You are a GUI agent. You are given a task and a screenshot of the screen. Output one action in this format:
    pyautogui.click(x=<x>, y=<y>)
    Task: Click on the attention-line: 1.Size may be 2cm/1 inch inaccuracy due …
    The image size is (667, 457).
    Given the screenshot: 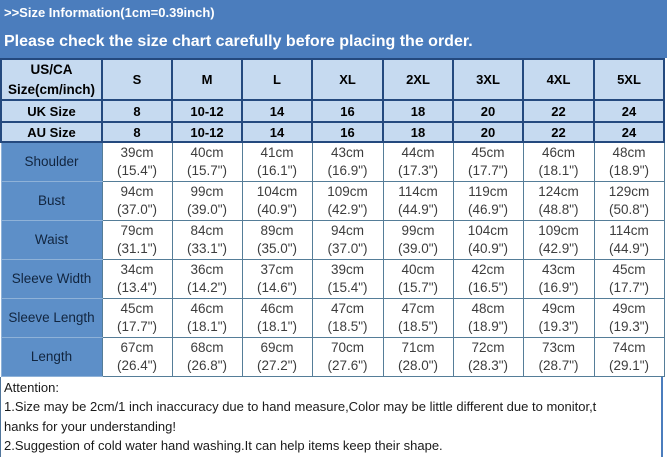 What is the action you would take?
    pyautogui.click(x=300, y=407)
    